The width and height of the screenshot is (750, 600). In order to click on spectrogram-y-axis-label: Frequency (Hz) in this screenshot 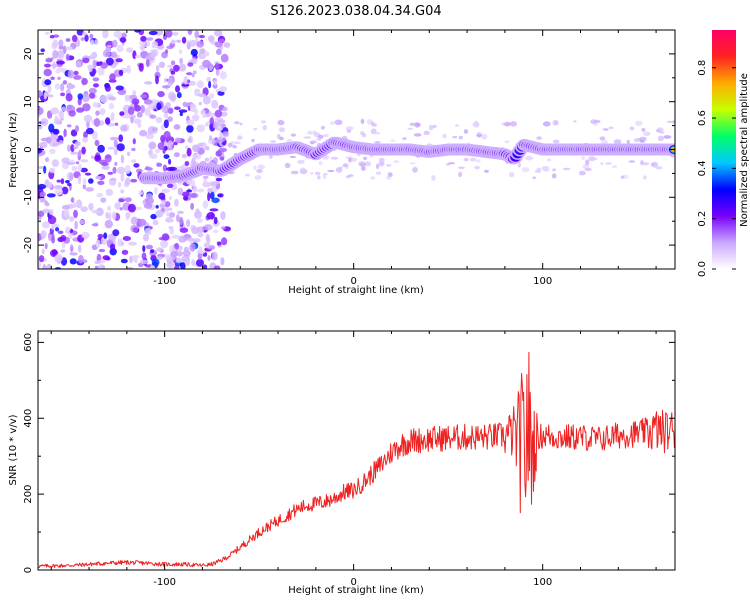, I will do `click(13, 150)`.